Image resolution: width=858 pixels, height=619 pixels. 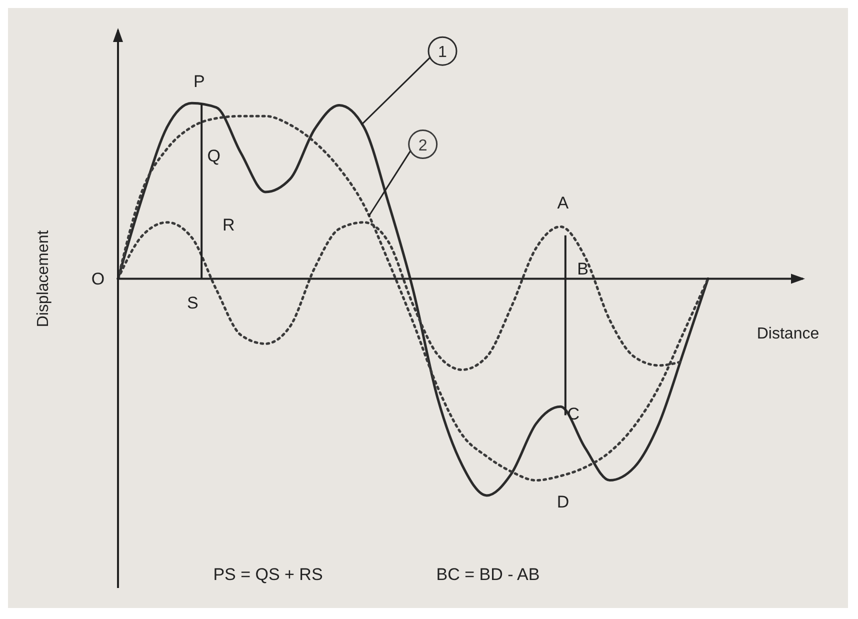 I want to click on annotation: B, so click(x=582, y=269).